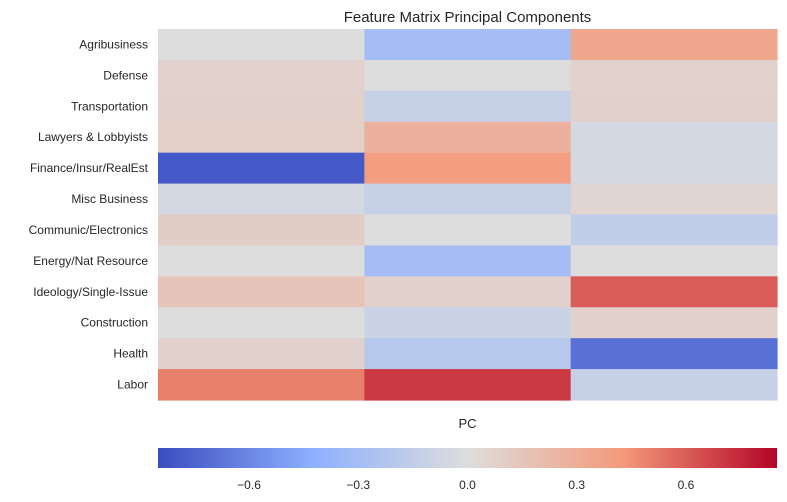  What do you see at coordinates (90, 261) in the screenshot?
I see `row-label: Energy/Nat Resource` at bounding box center [90, 261].